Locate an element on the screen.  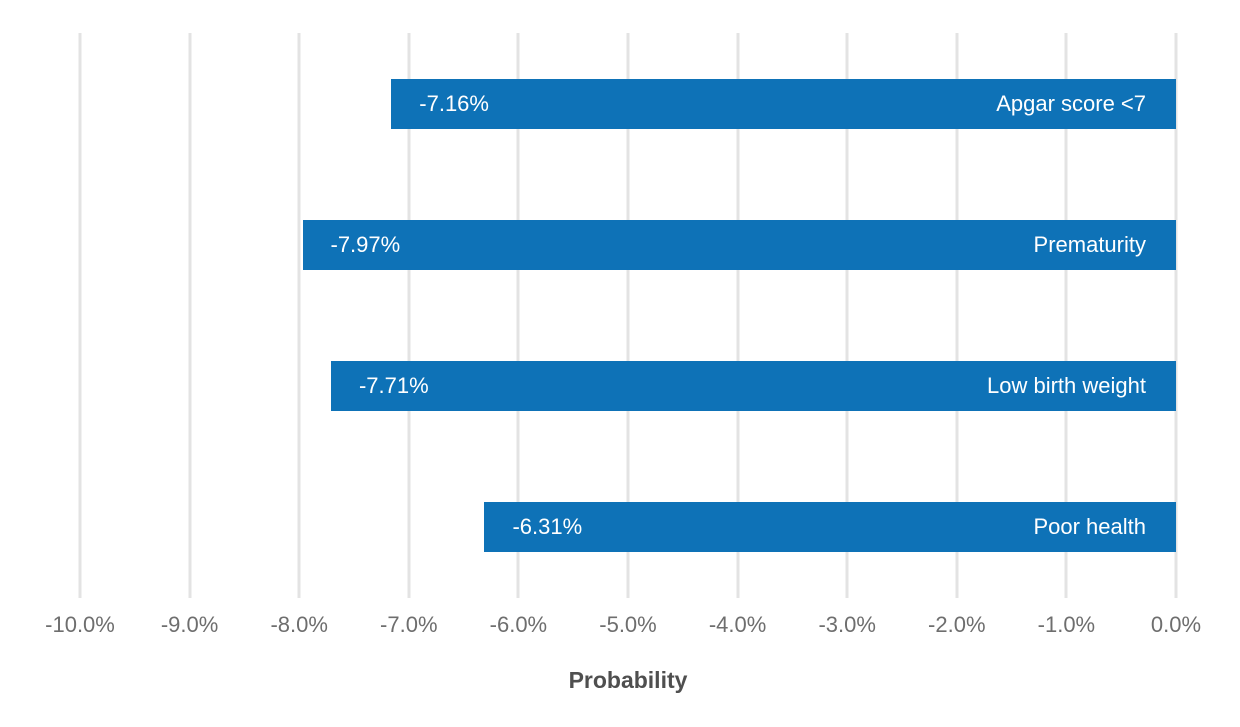
x-tick-label: -7.0% is located at coordinates (409, 624).